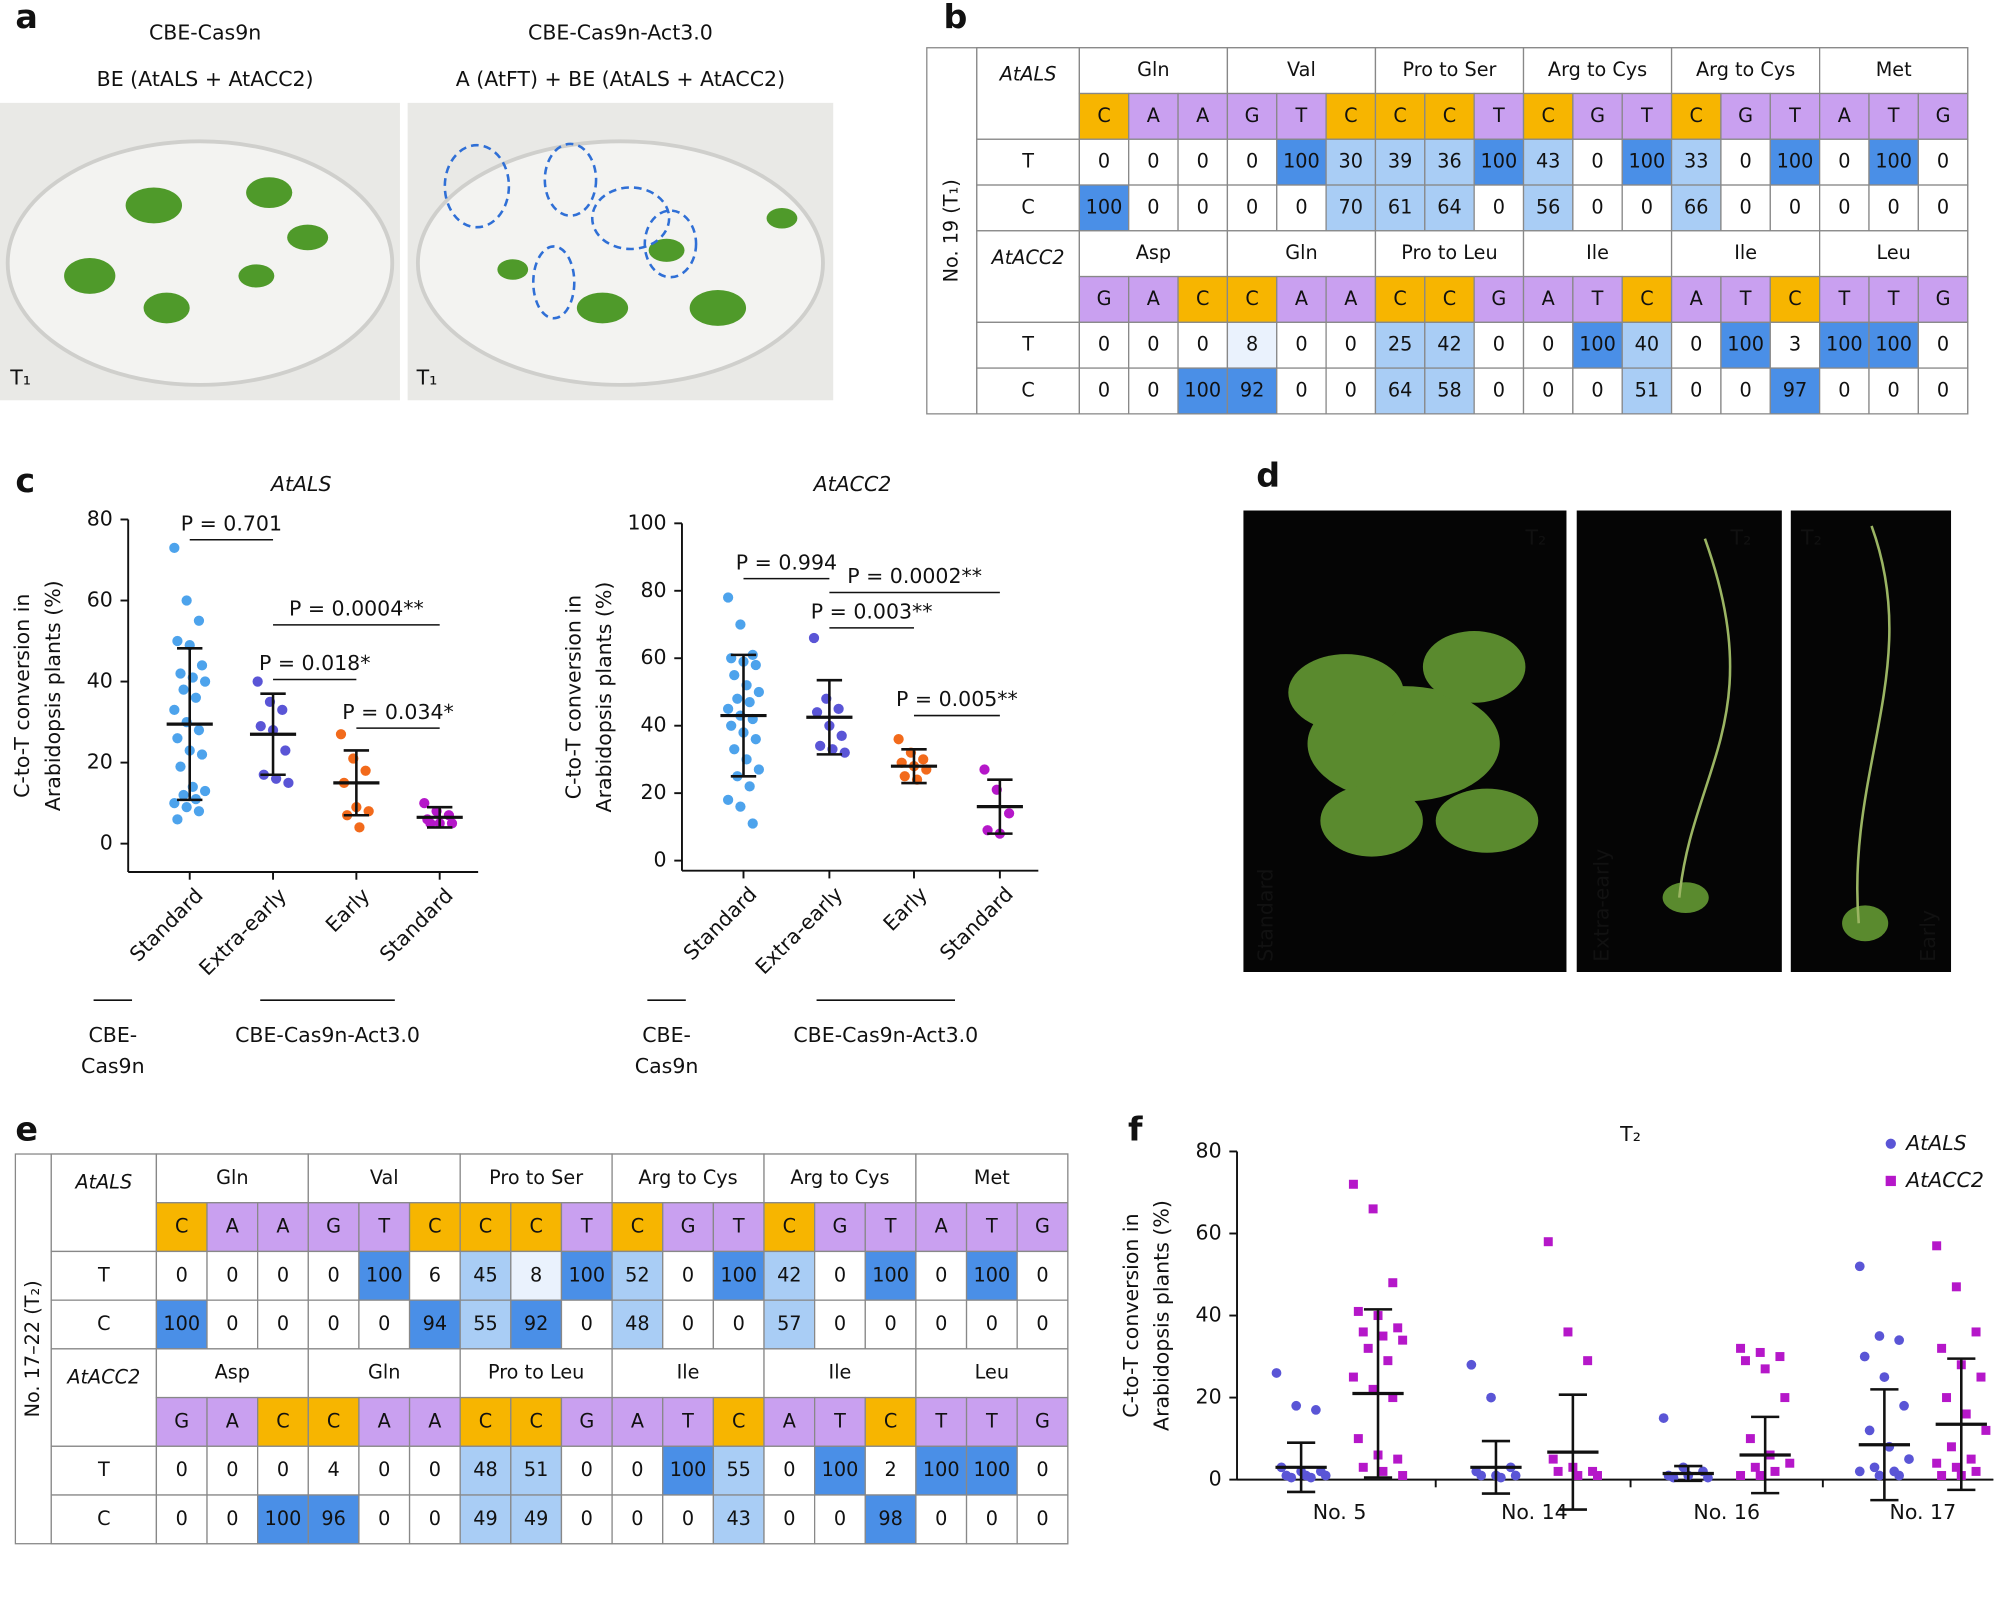 The image size is (2010, 1603). What do you see at coordinates (573, 697) in the screenshot?
I see `y-axis-label: C-to-T conversion in` at bounding box center [573, 697].